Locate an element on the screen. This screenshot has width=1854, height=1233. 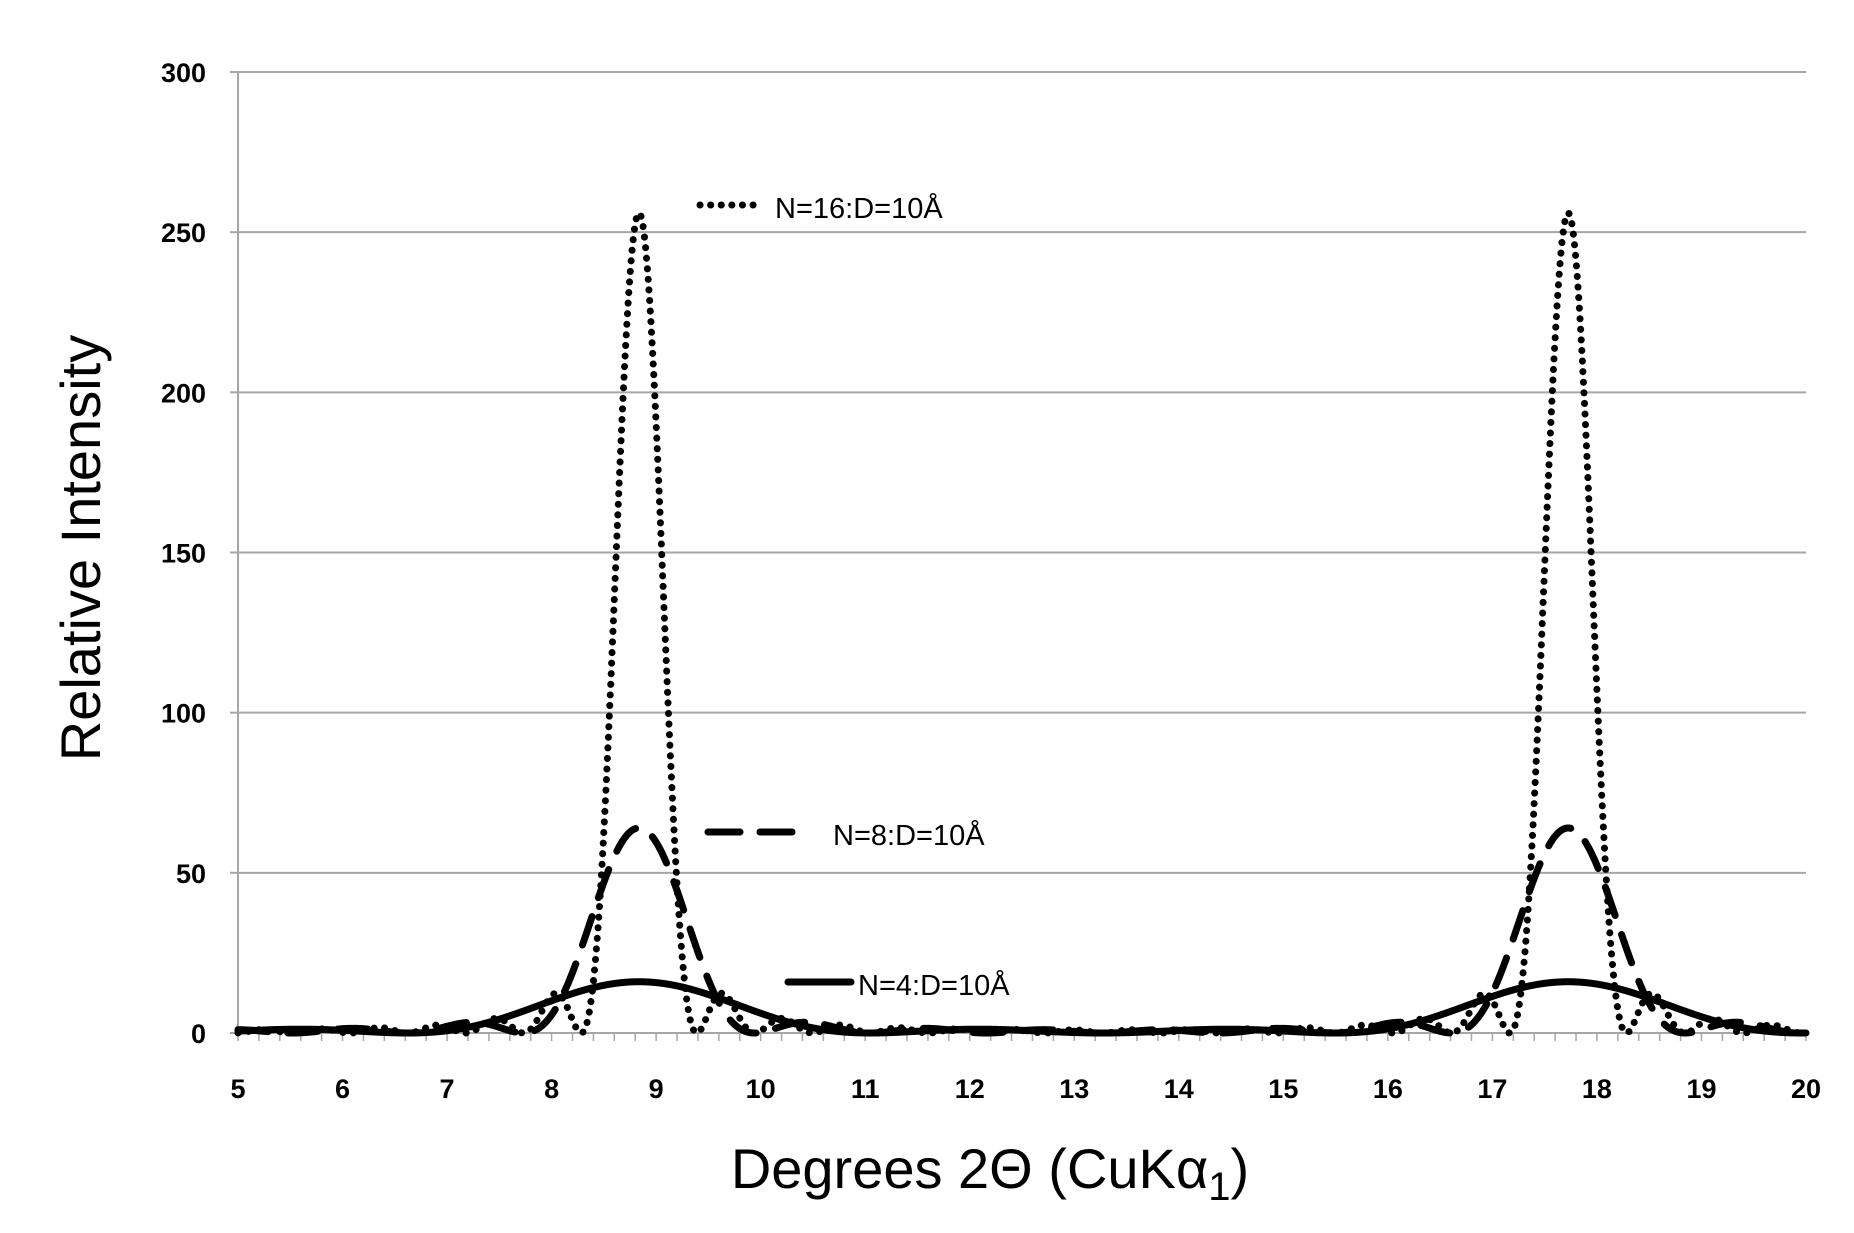
y-tick-label: 200 is located at coordinates (183, 393).